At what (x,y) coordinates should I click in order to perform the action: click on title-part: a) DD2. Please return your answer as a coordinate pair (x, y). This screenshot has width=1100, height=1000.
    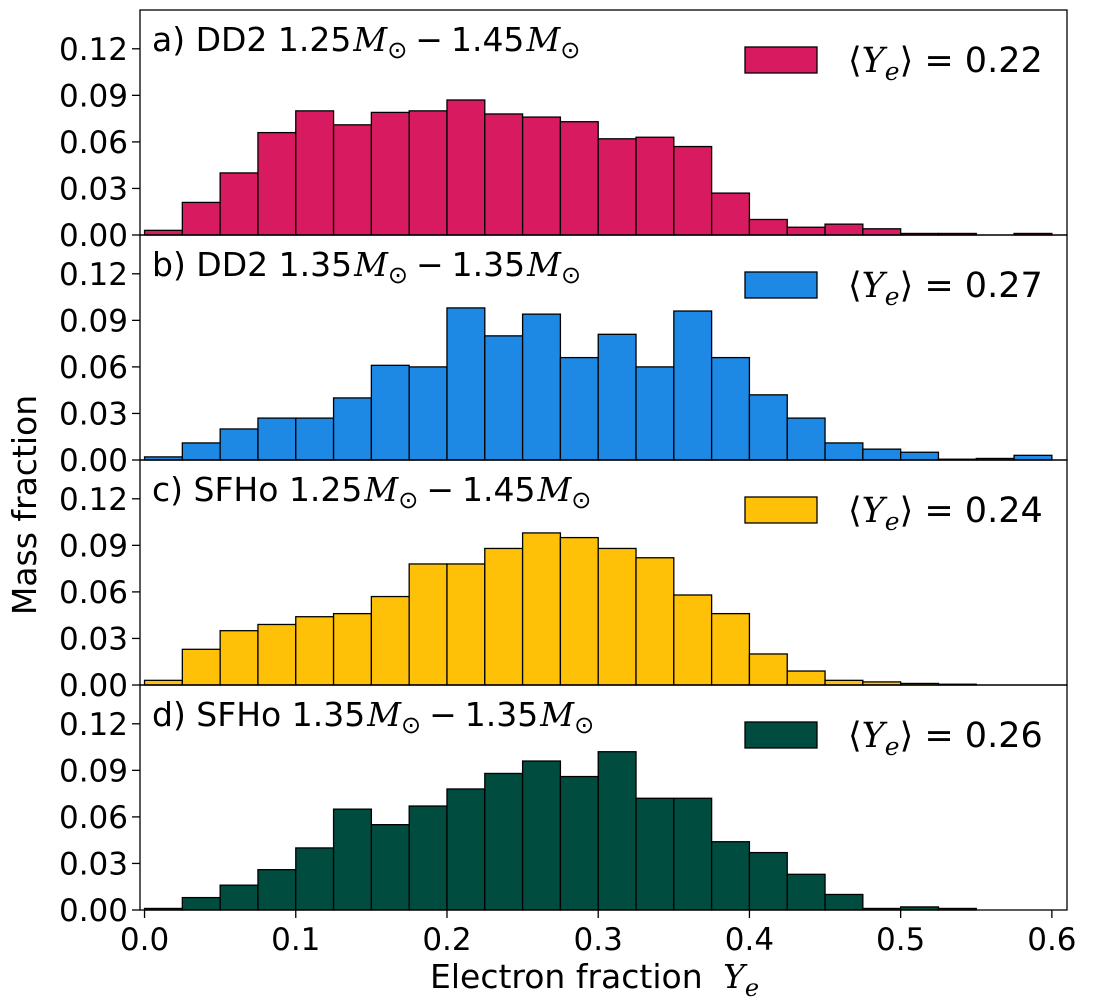
    Looking at the image, I should click on (215, 39).